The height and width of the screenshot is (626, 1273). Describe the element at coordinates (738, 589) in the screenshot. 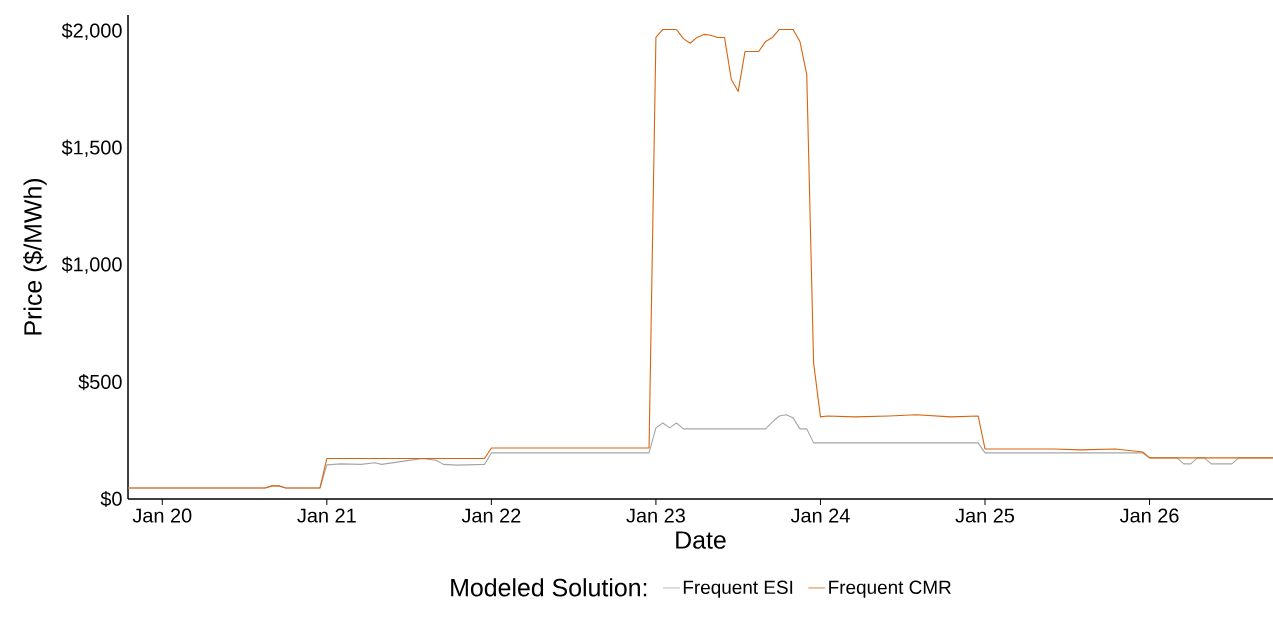

I see `legend-label: Frequent ESI` at that location.